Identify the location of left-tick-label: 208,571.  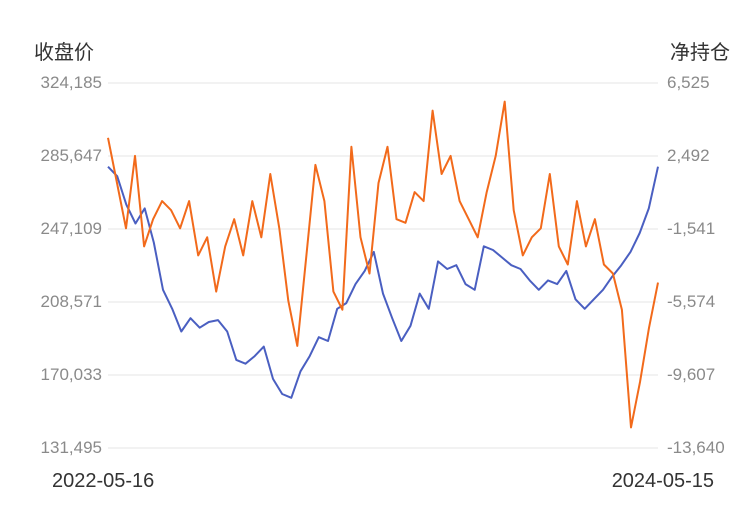
(71, 301).